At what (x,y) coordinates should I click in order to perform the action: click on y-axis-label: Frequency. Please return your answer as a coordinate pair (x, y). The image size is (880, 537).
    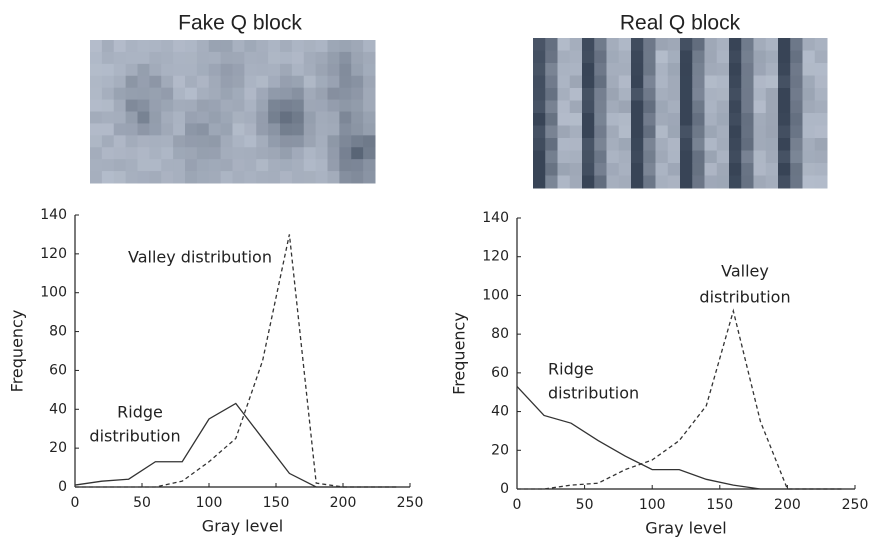
    Looking at the image, I should click on (17, 351).